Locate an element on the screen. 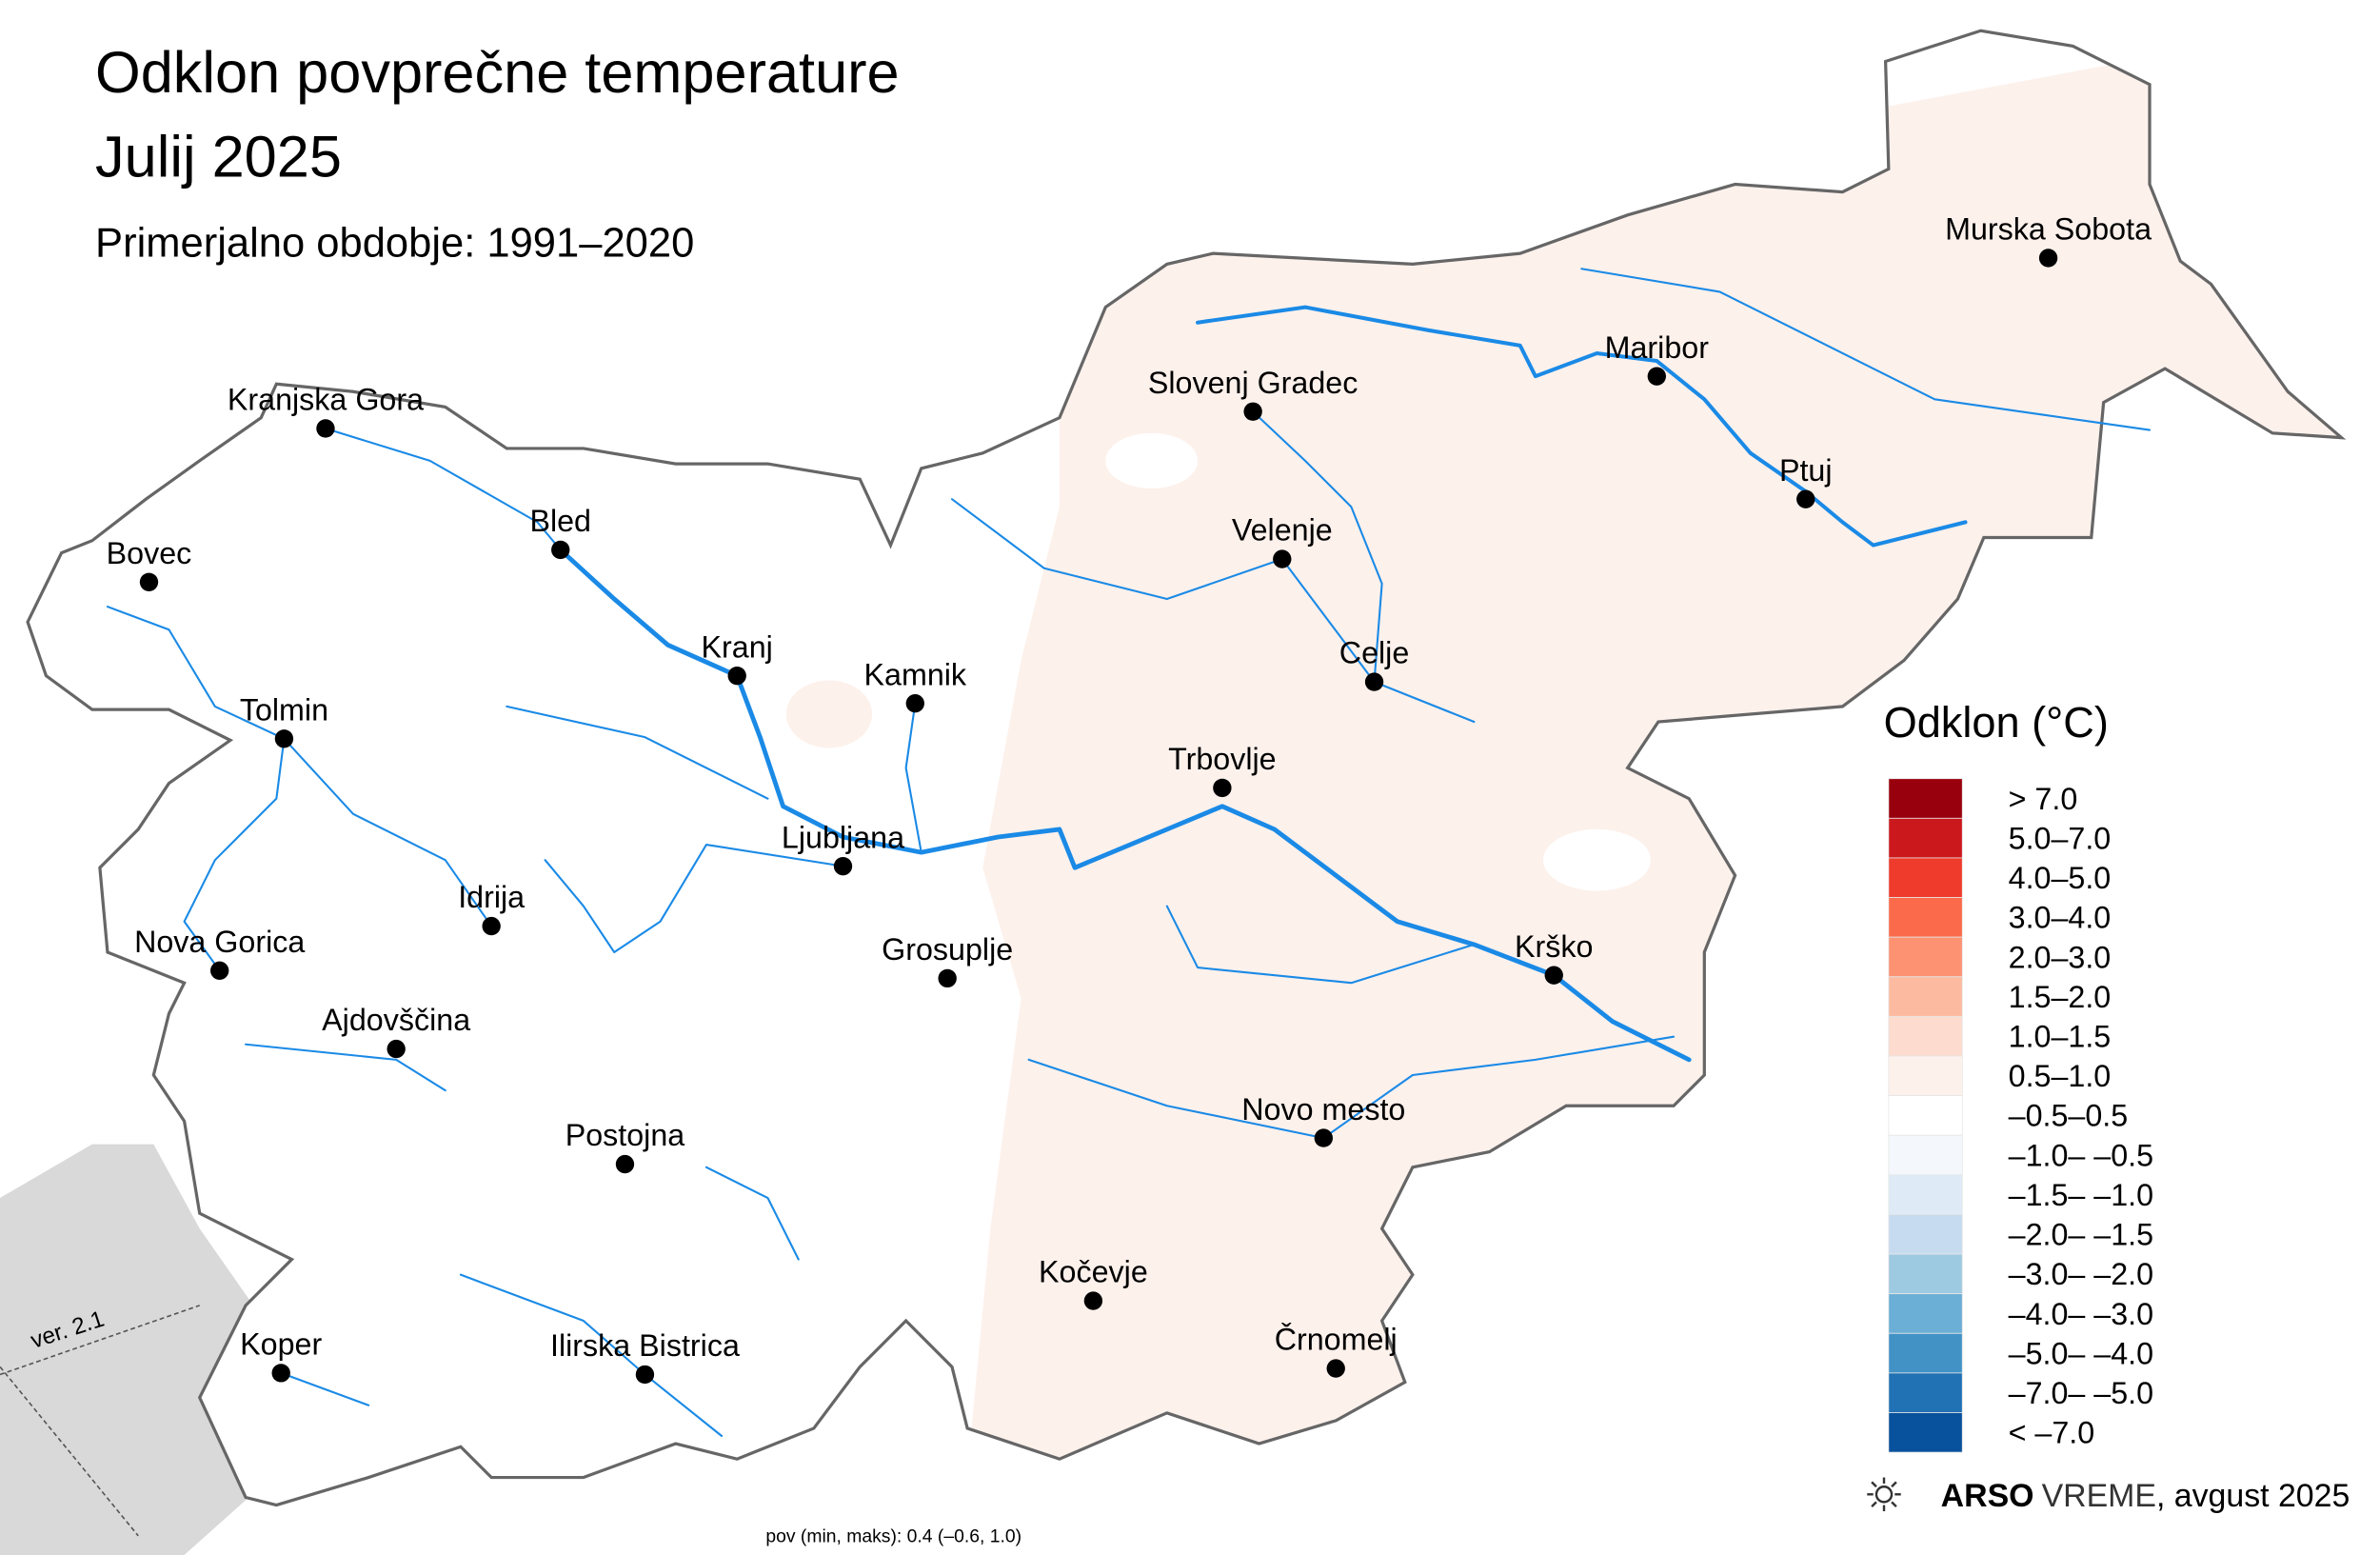 The image size is (2380, 1555). city: Ajdovščina is located at coordinates (396, 1031).